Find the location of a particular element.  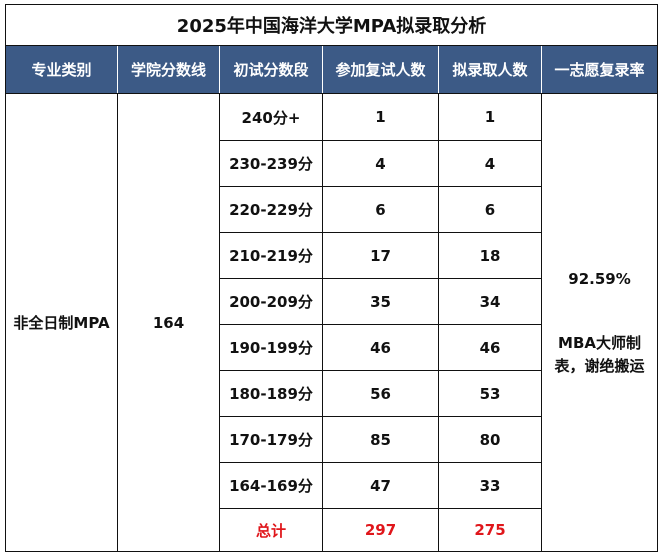

admitted-cell: 80 is located at coordinates (490, 439).